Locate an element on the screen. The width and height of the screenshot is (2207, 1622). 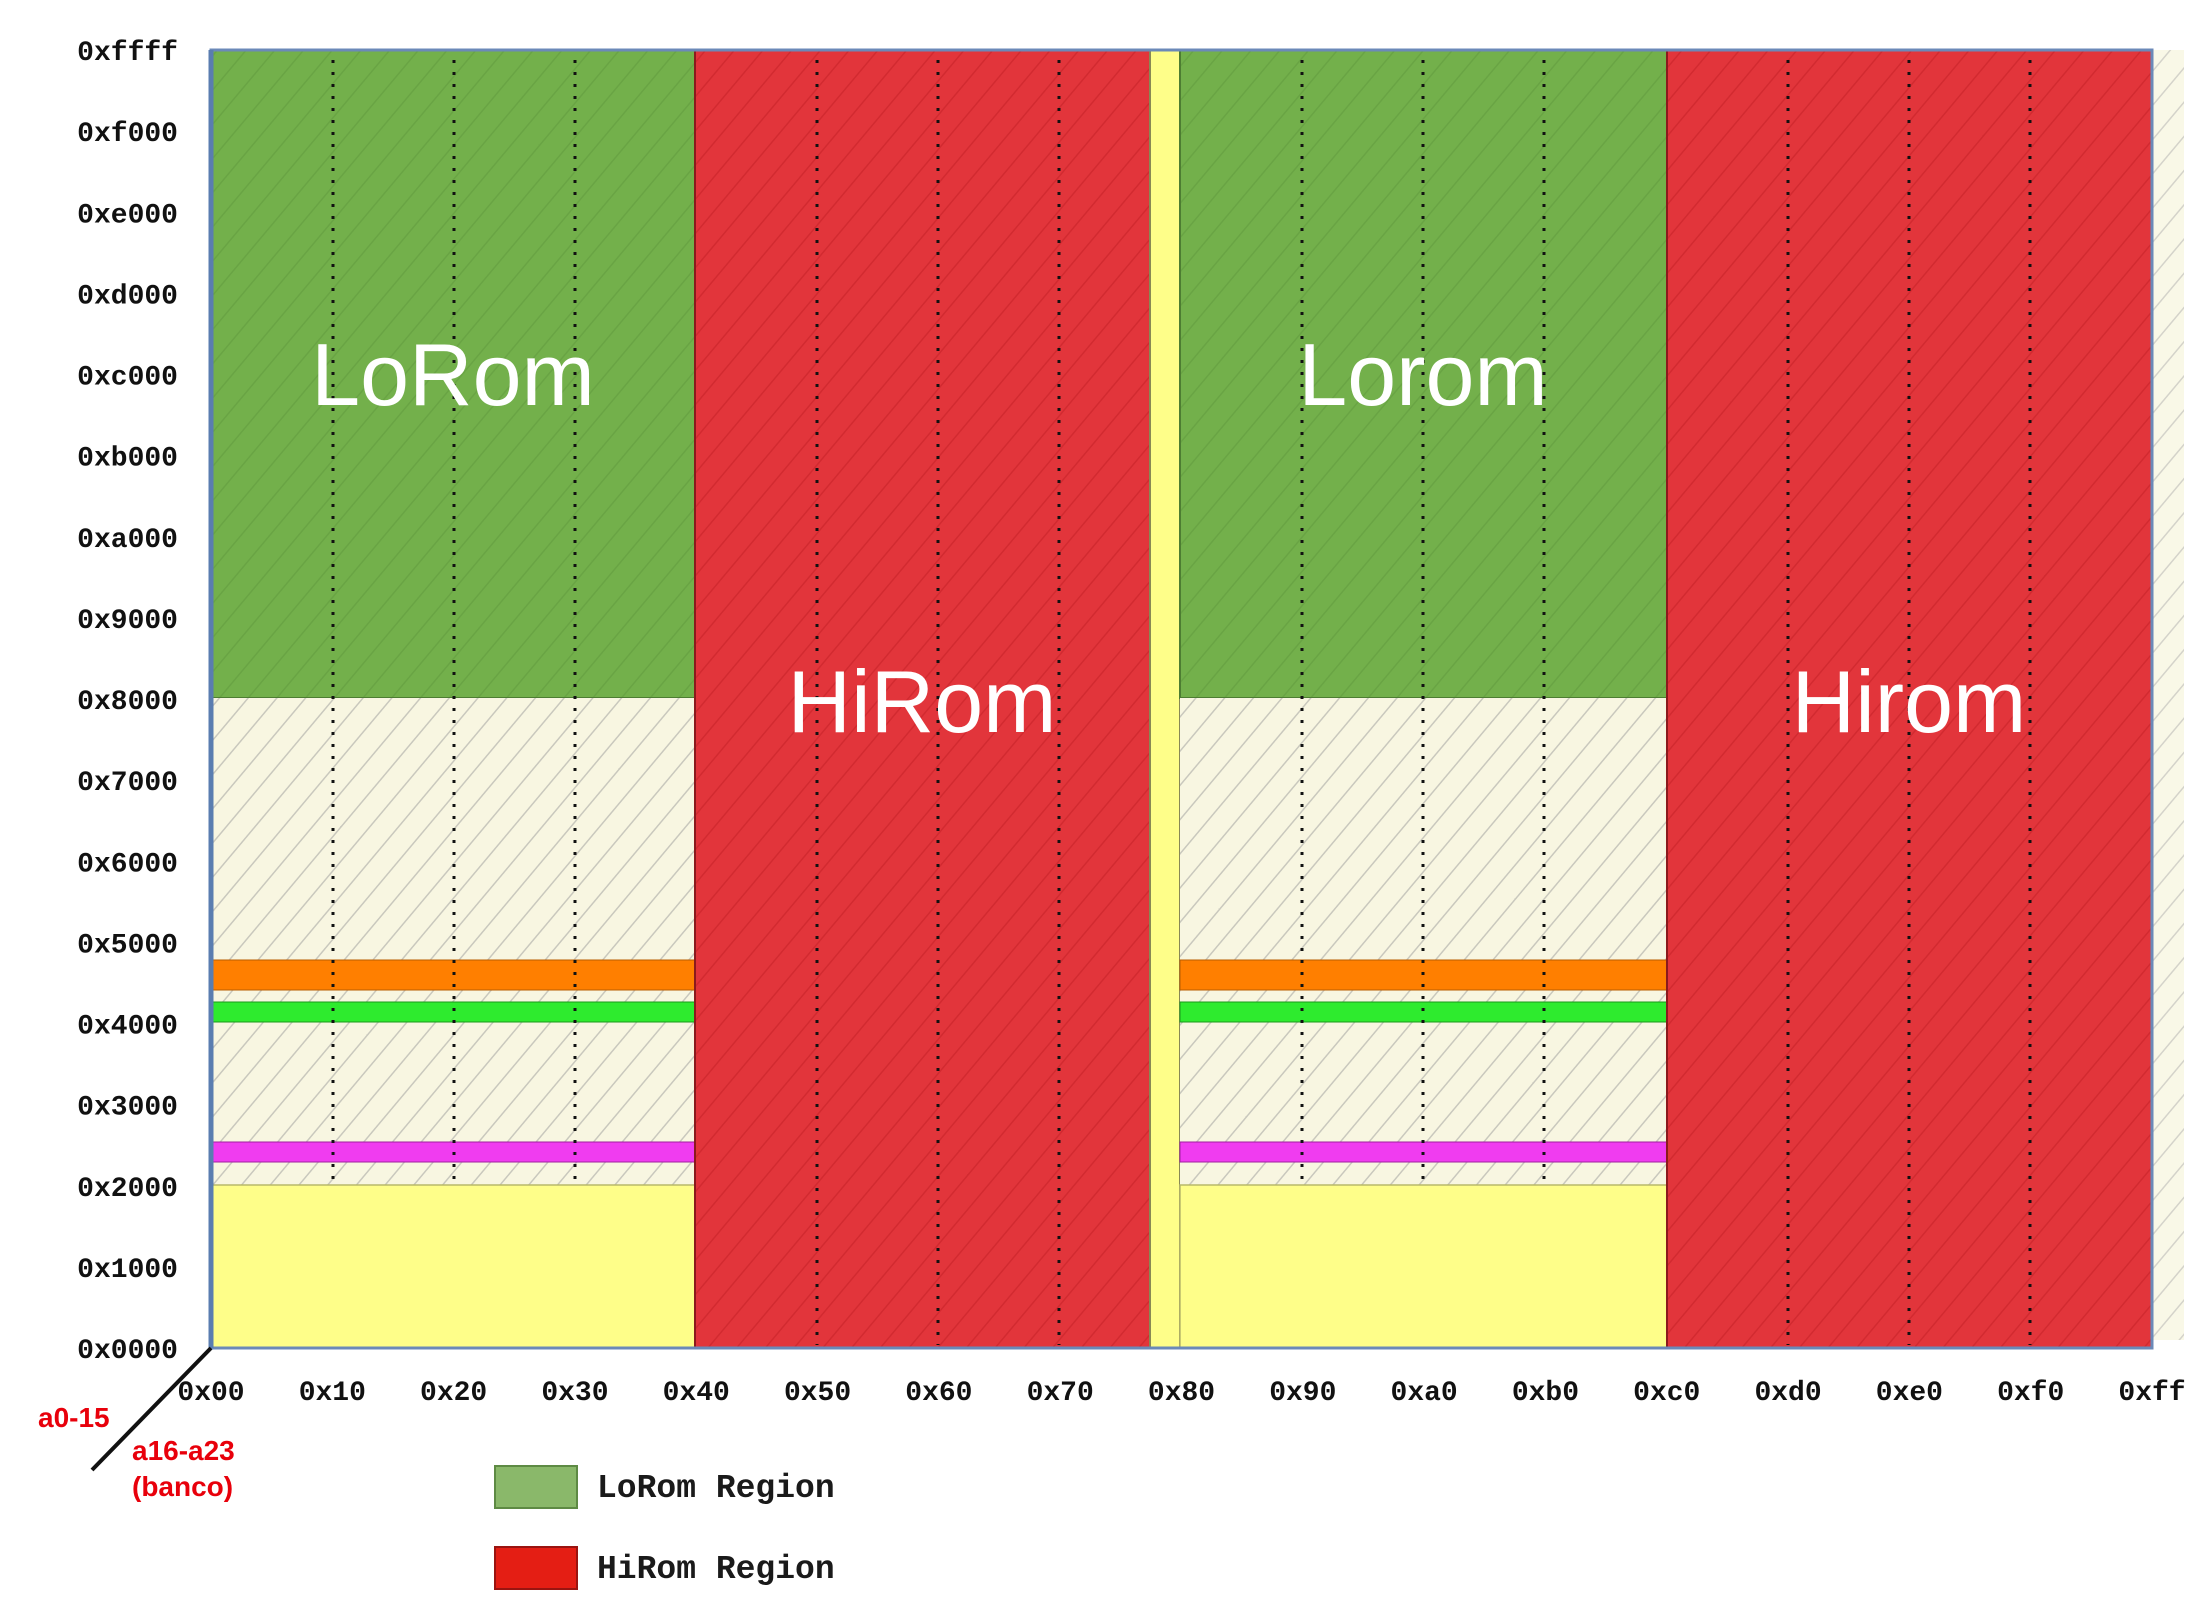
x-tick-label: 0xc0 is located at coordinates (1666, 1393).